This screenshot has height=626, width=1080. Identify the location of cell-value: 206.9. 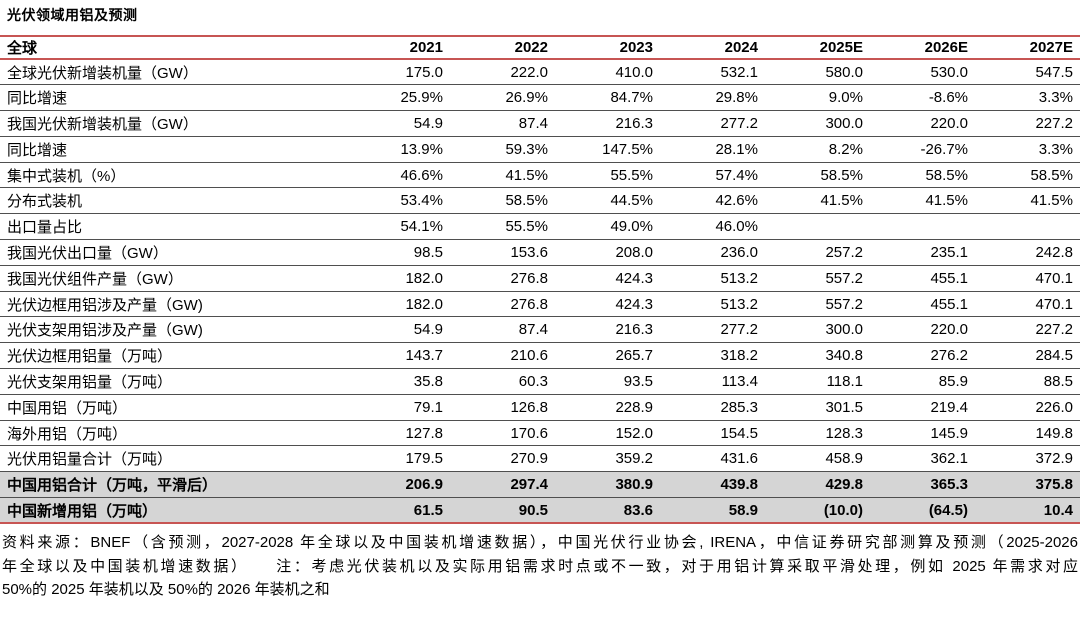
(424, 485).